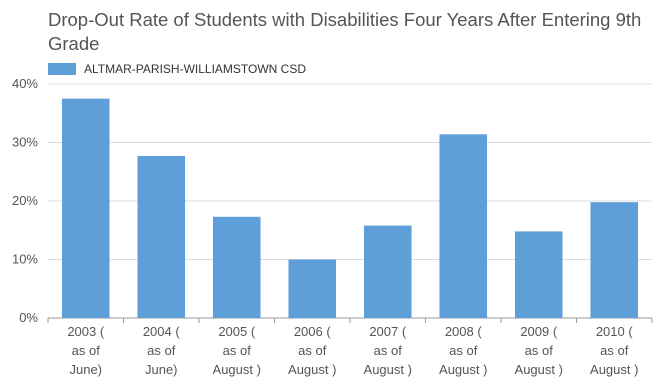 The width and height of the screenshot is (657, 387). What do you see at coordinates (25, 83) in the screenshot?
I see `y-tick-label: 40%` at bounding box center [25, 83].